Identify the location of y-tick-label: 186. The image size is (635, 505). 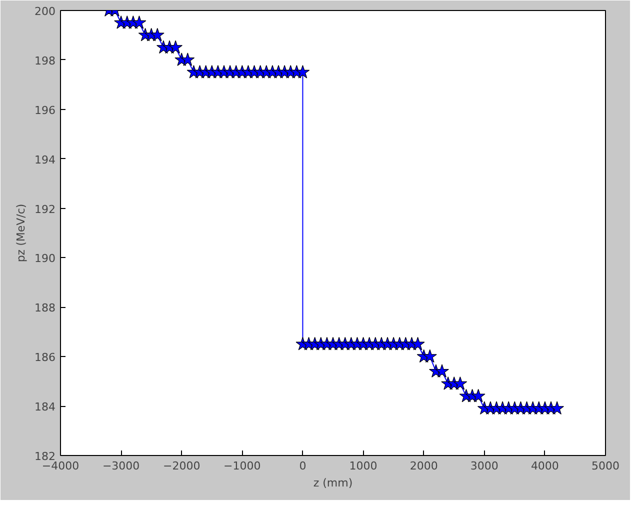
(45, 357).